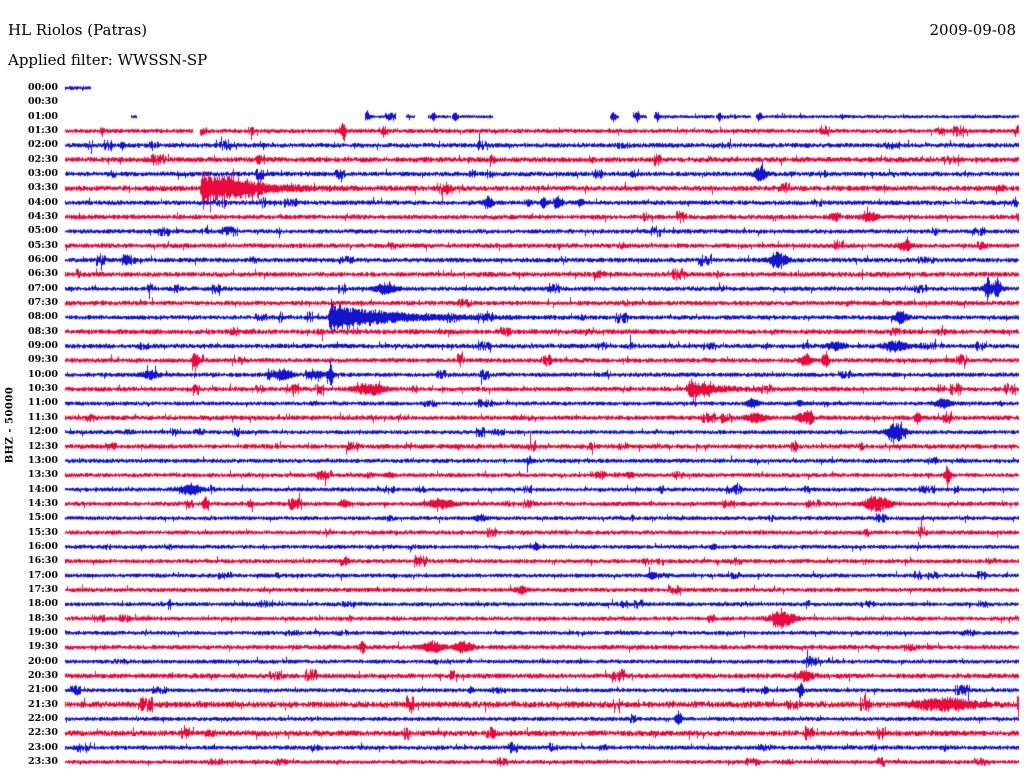 Image resolution: width=1024 pixels, height=780 pixels. What do you see at coordinates (43, 647) in the screenshot?
I see `time-label: 19:30` at bounding box center [43, 647].